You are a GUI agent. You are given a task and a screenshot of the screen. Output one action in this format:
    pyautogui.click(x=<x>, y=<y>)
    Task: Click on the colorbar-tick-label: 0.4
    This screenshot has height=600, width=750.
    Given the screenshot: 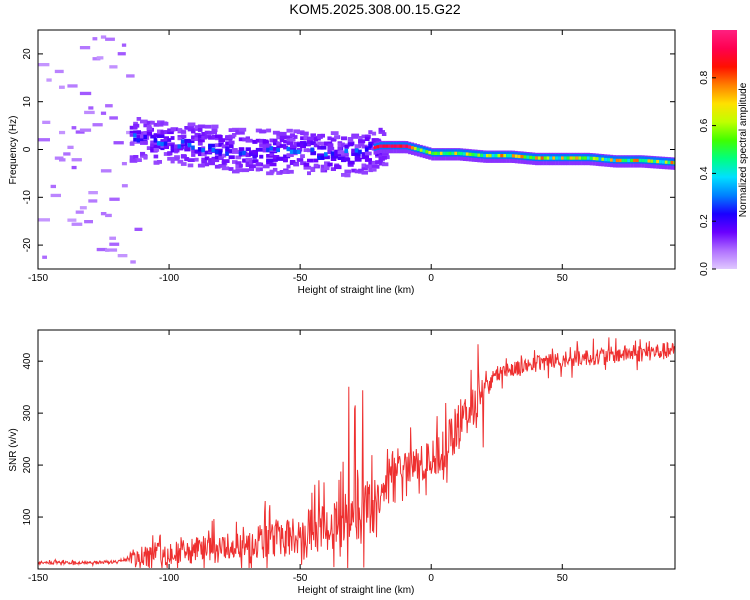 What is the action you would take?
    pyautogui.click(x=704, y=173)
    